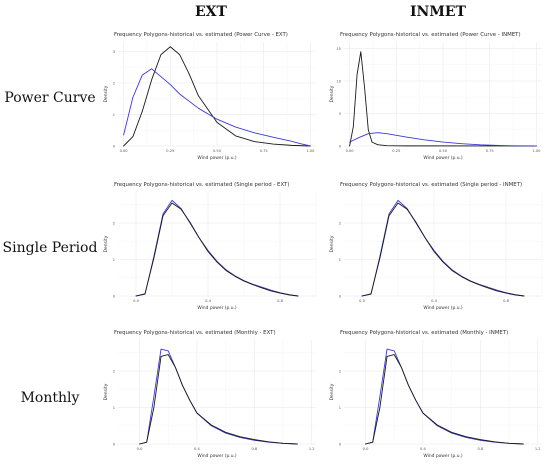  Describe the element at coordinates (338, 49) in the screenshot. I see `y-tick-label: 15` at that location.